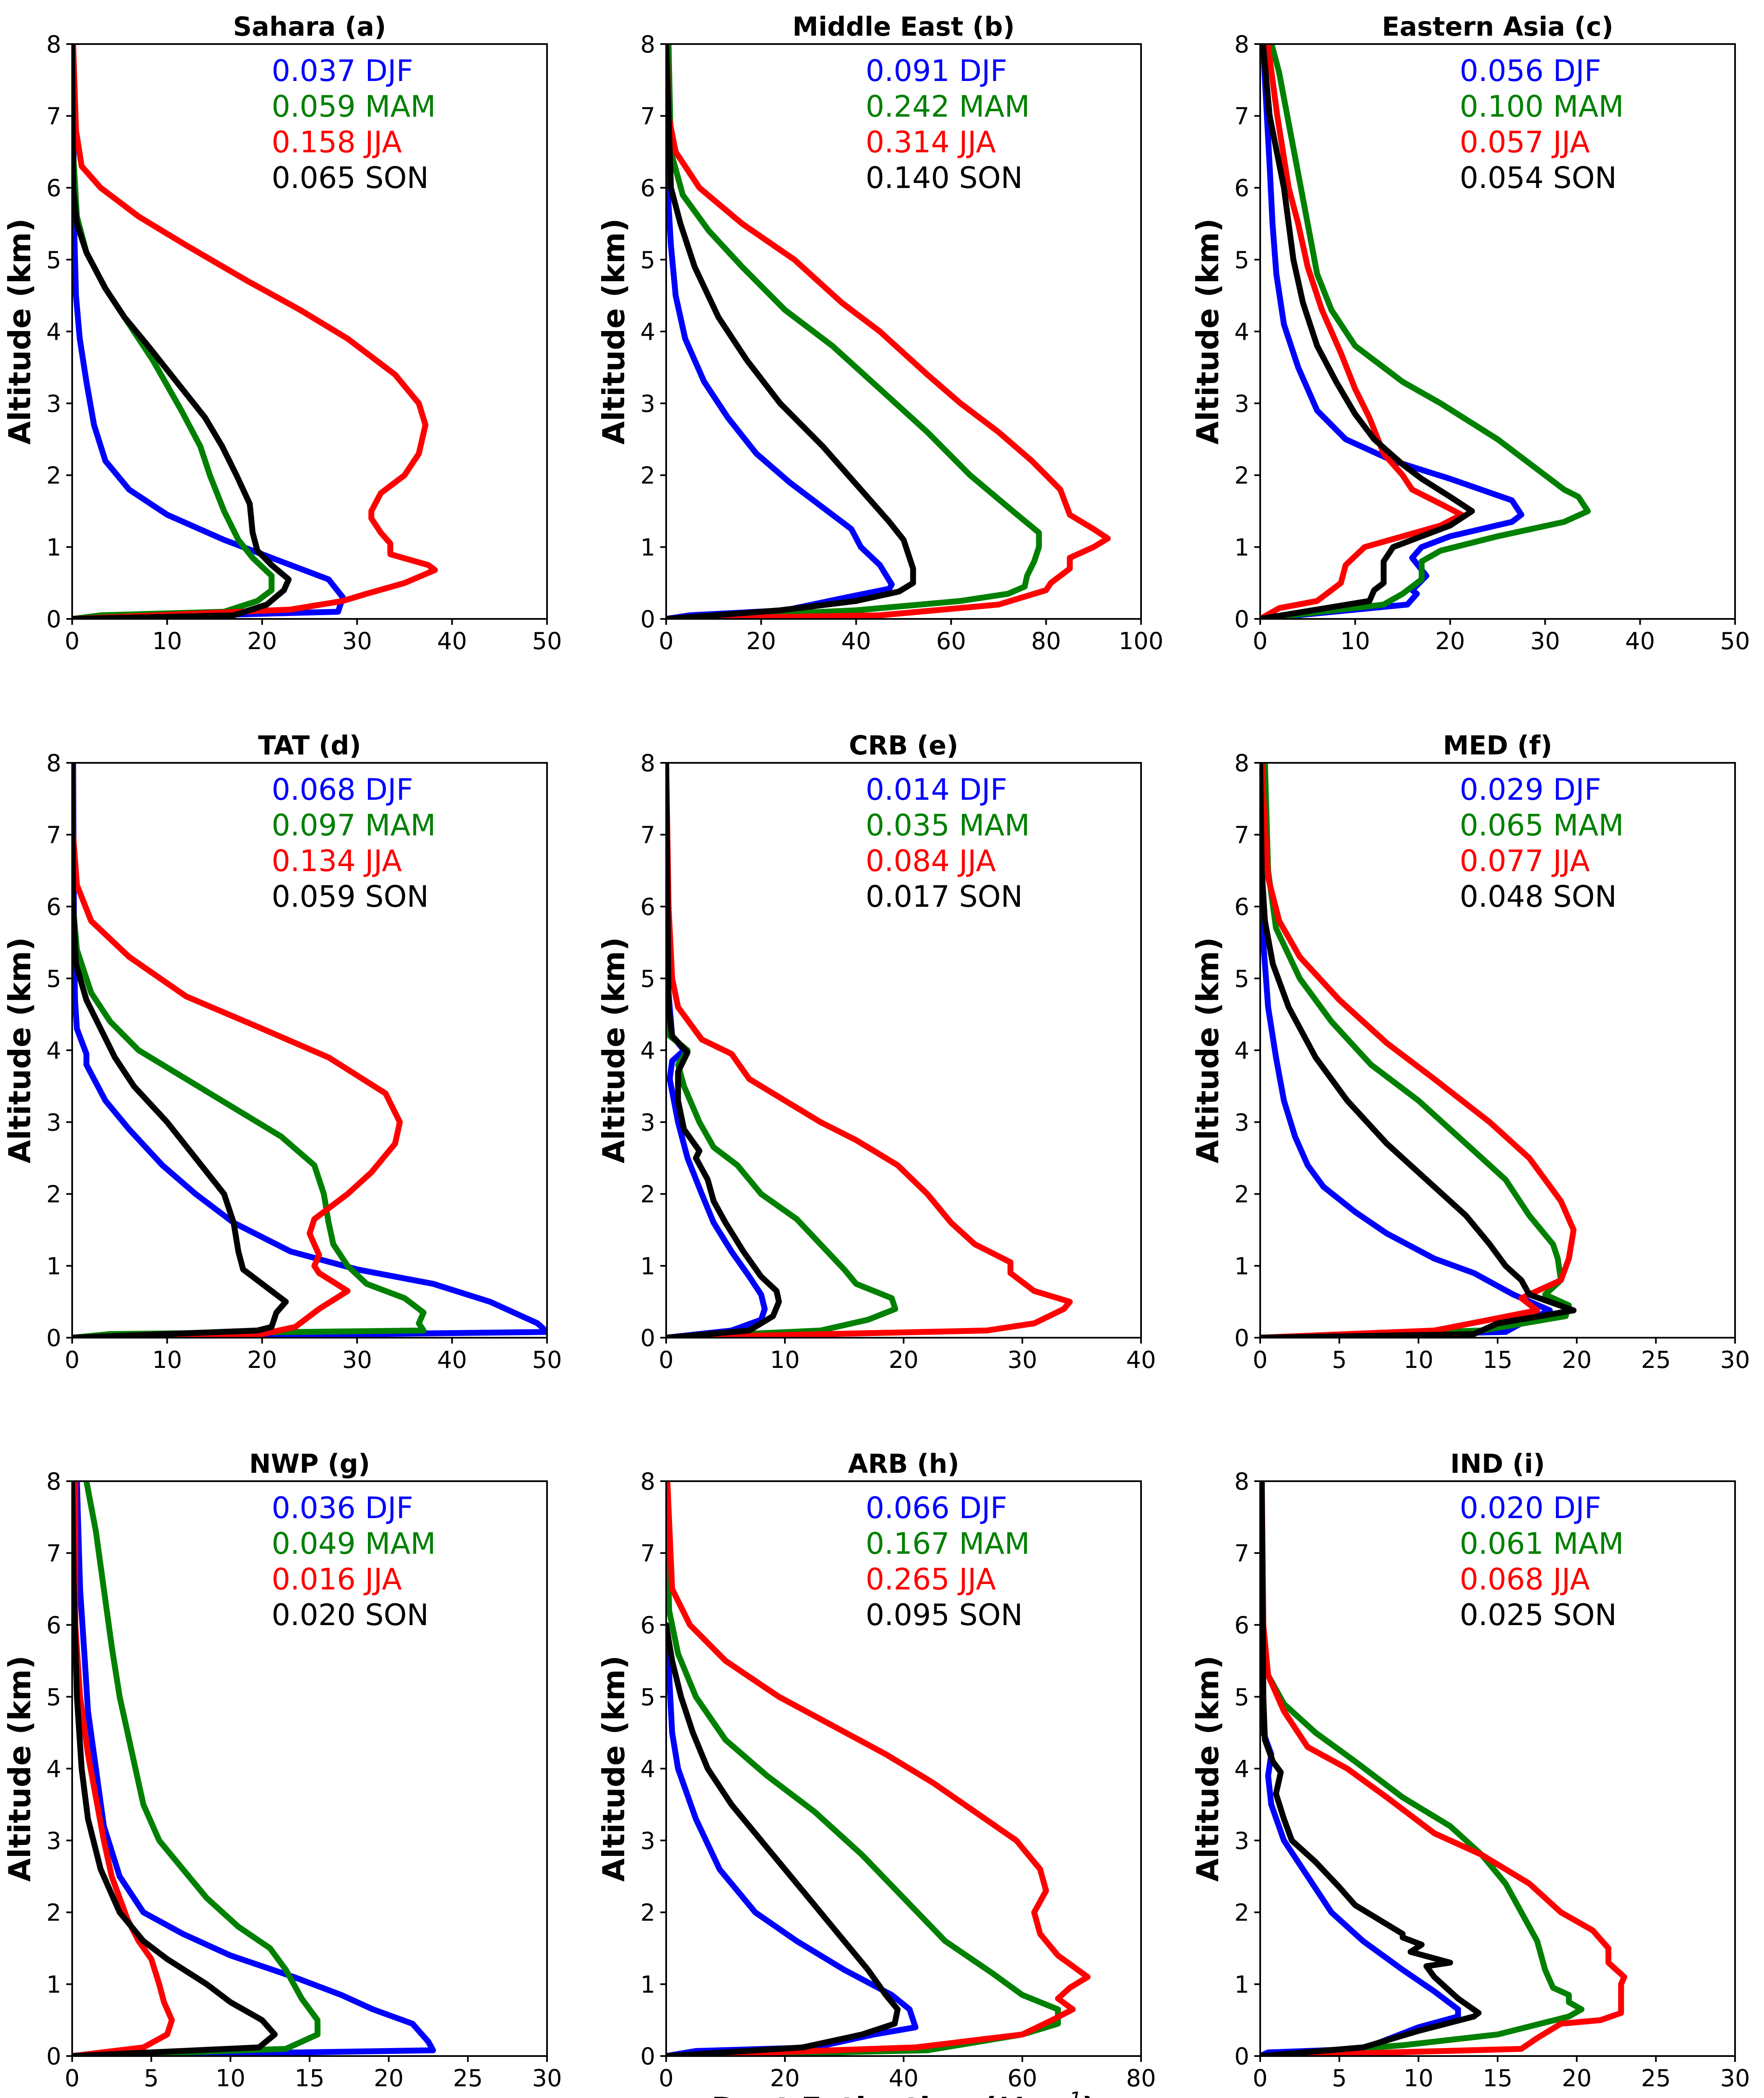 Image resolution: width=1764 pixels, height=2098 pixels. Describe the element at coordinates (930, 142) in the screenshot. I see `legend-entry-jja: 0.314 JJA` at that location.